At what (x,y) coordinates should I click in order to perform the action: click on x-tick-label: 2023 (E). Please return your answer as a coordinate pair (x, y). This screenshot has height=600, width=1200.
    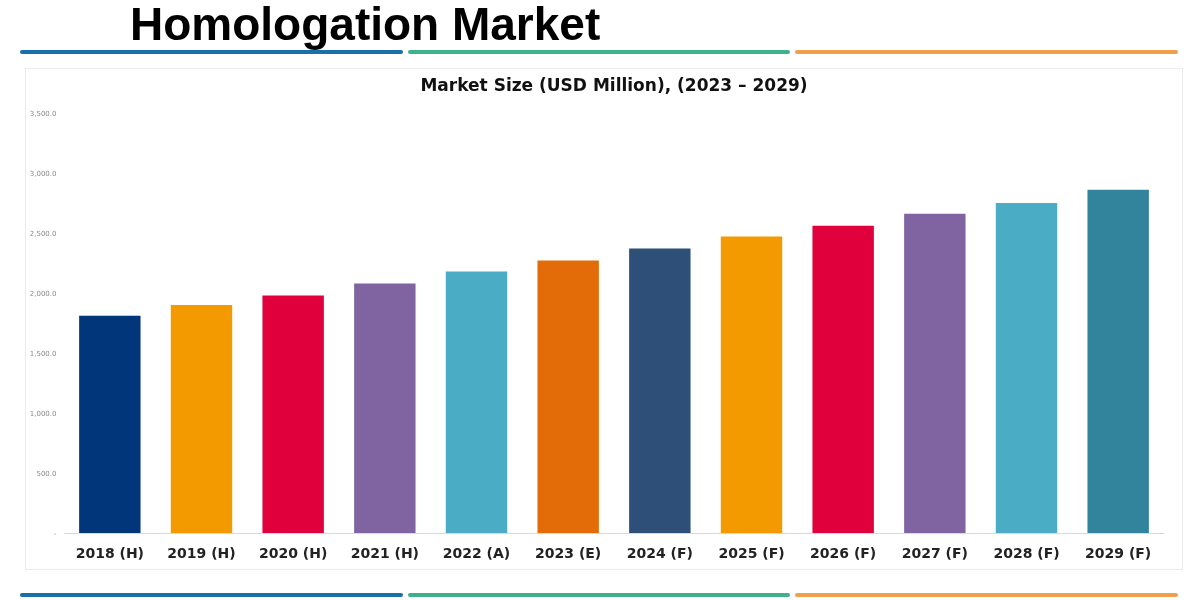
    Looking at the image, I should click on (568, 552).